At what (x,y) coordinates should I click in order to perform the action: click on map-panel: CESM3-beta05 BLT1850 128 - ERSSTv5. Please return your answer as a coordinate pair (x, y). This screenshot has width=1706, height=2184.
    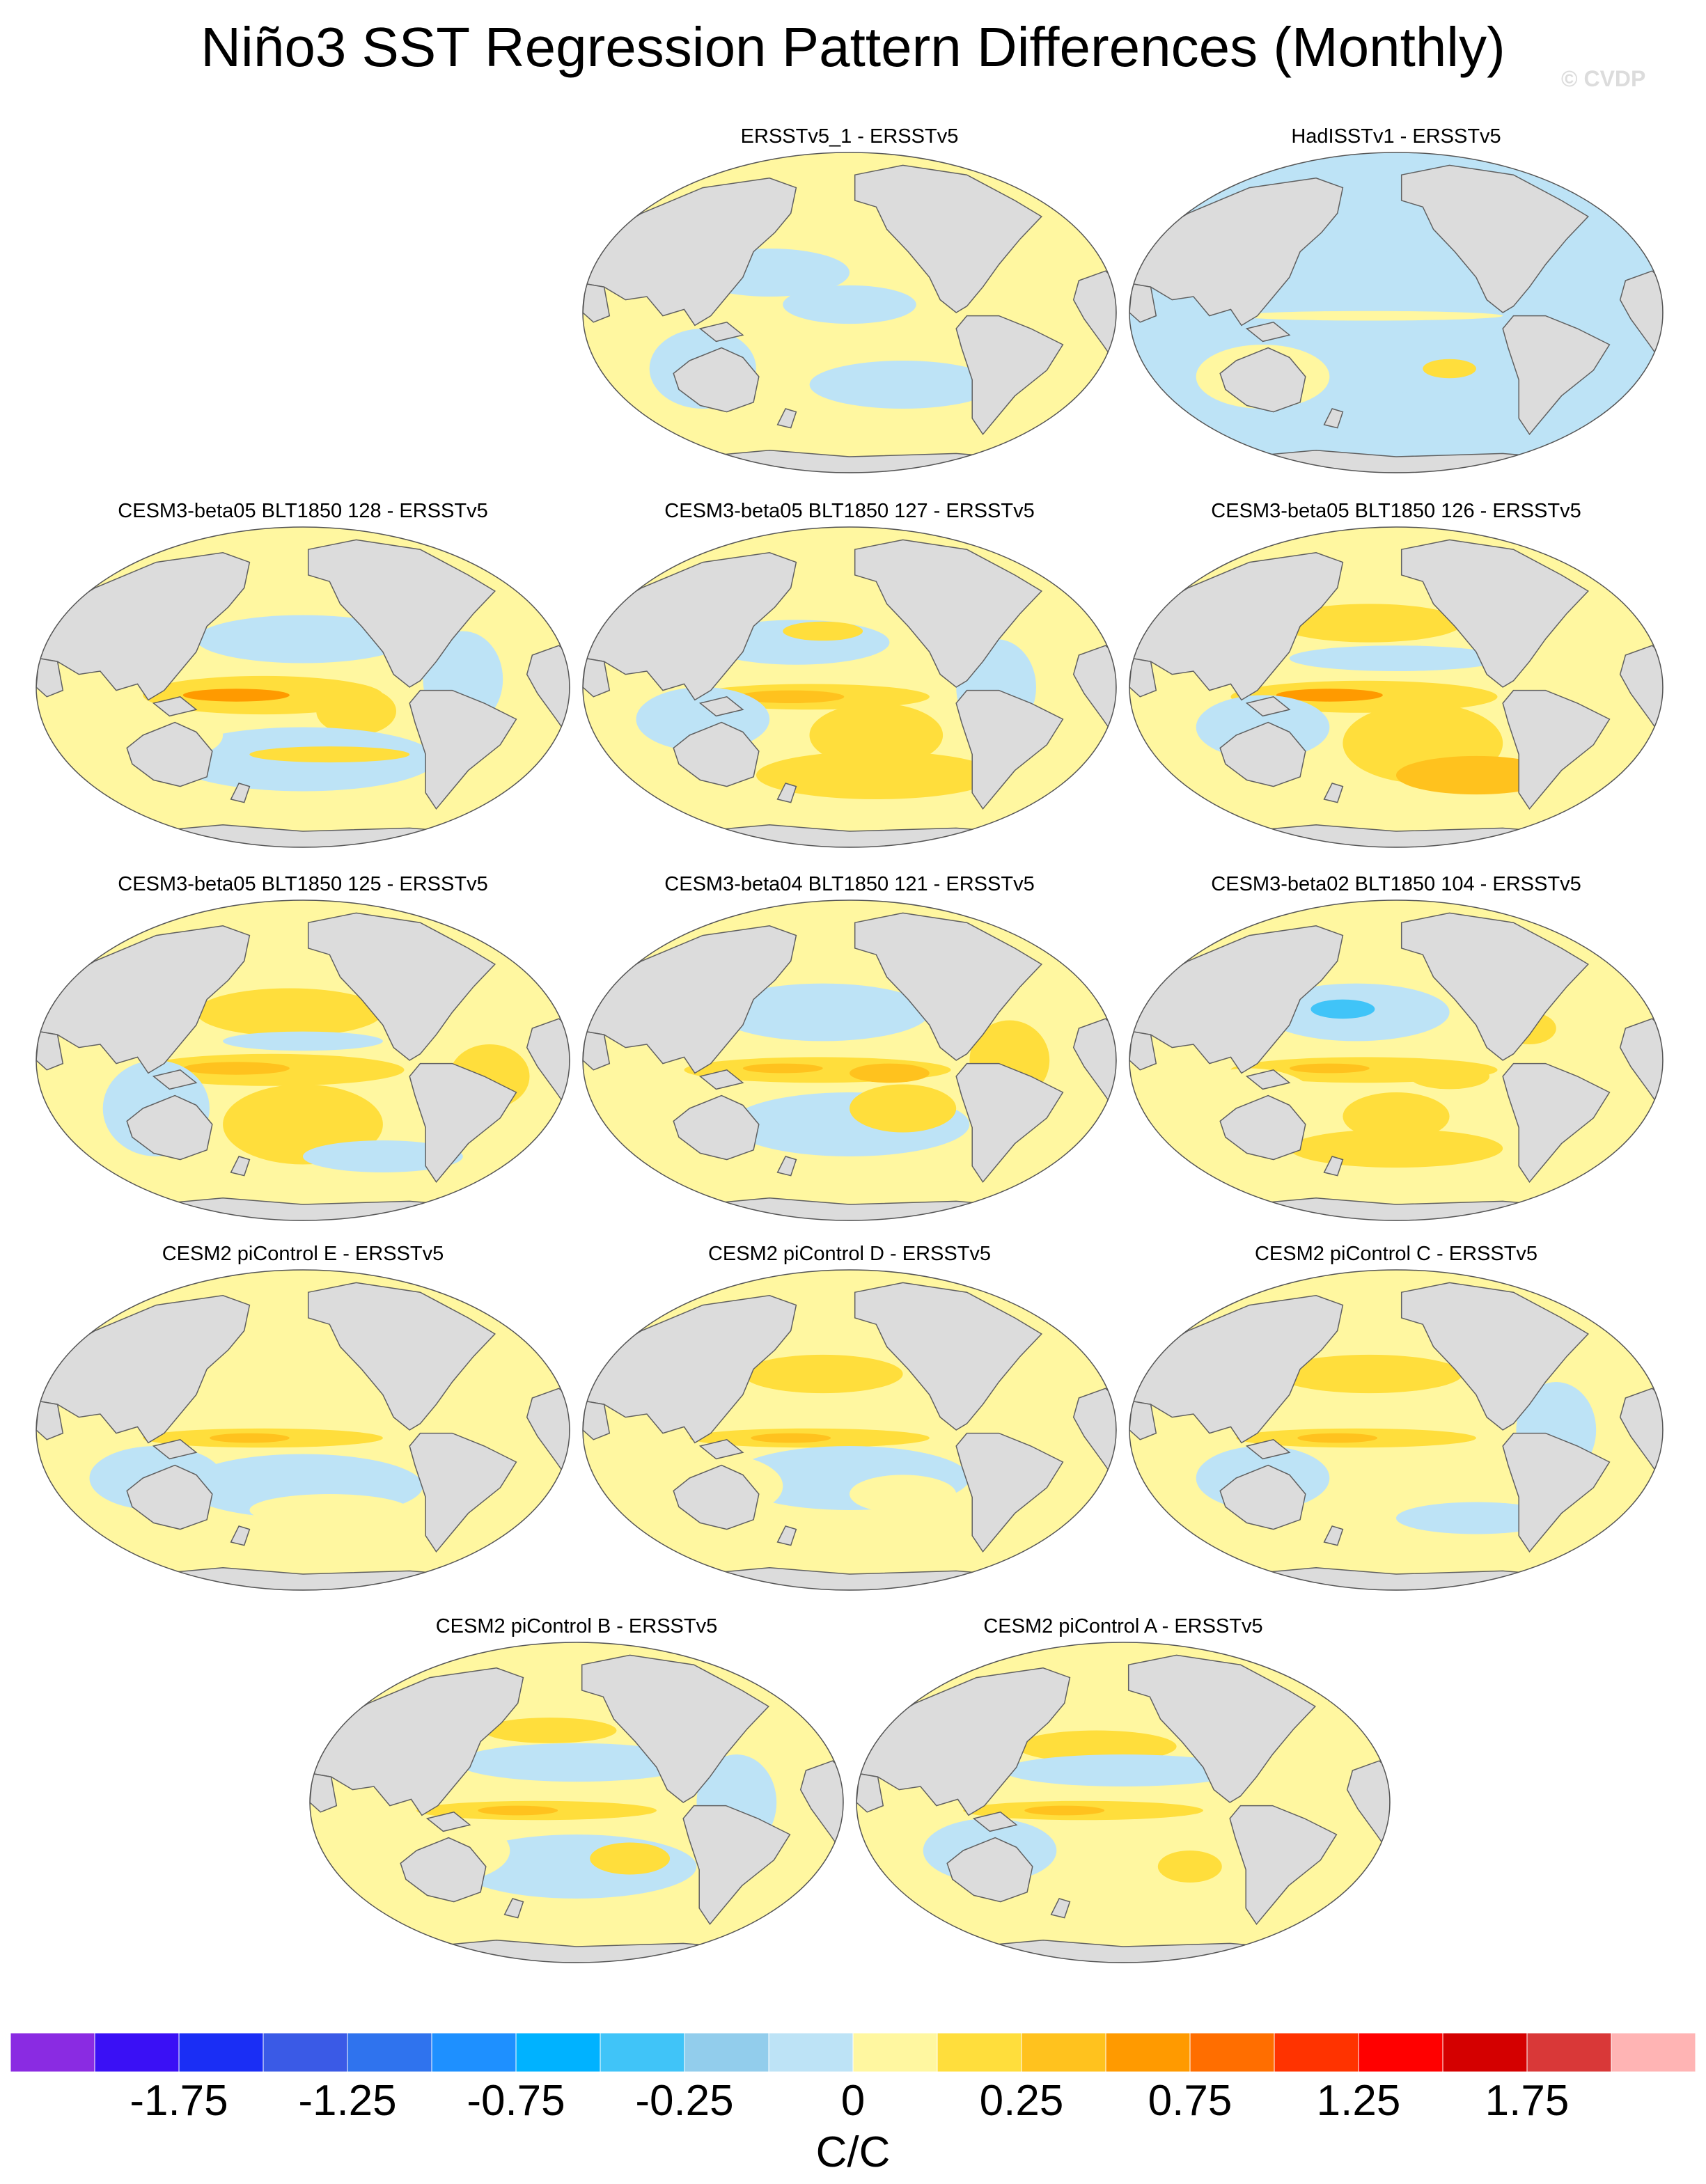
    Looking at the image, I should click on (302, 676).